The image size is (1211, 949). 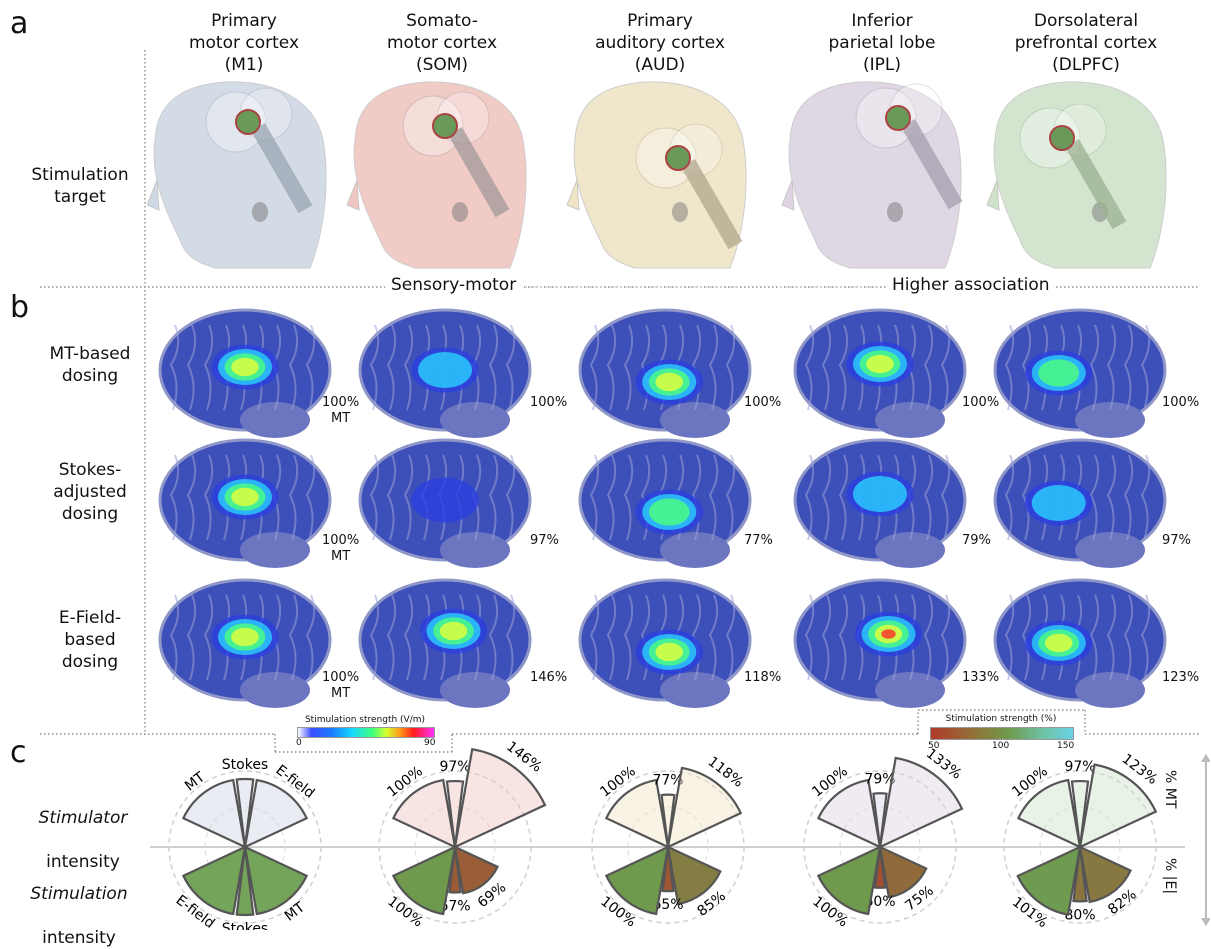 I want to click on colorbar-pct-tick-100: 100, so click(x=1001, y=746).